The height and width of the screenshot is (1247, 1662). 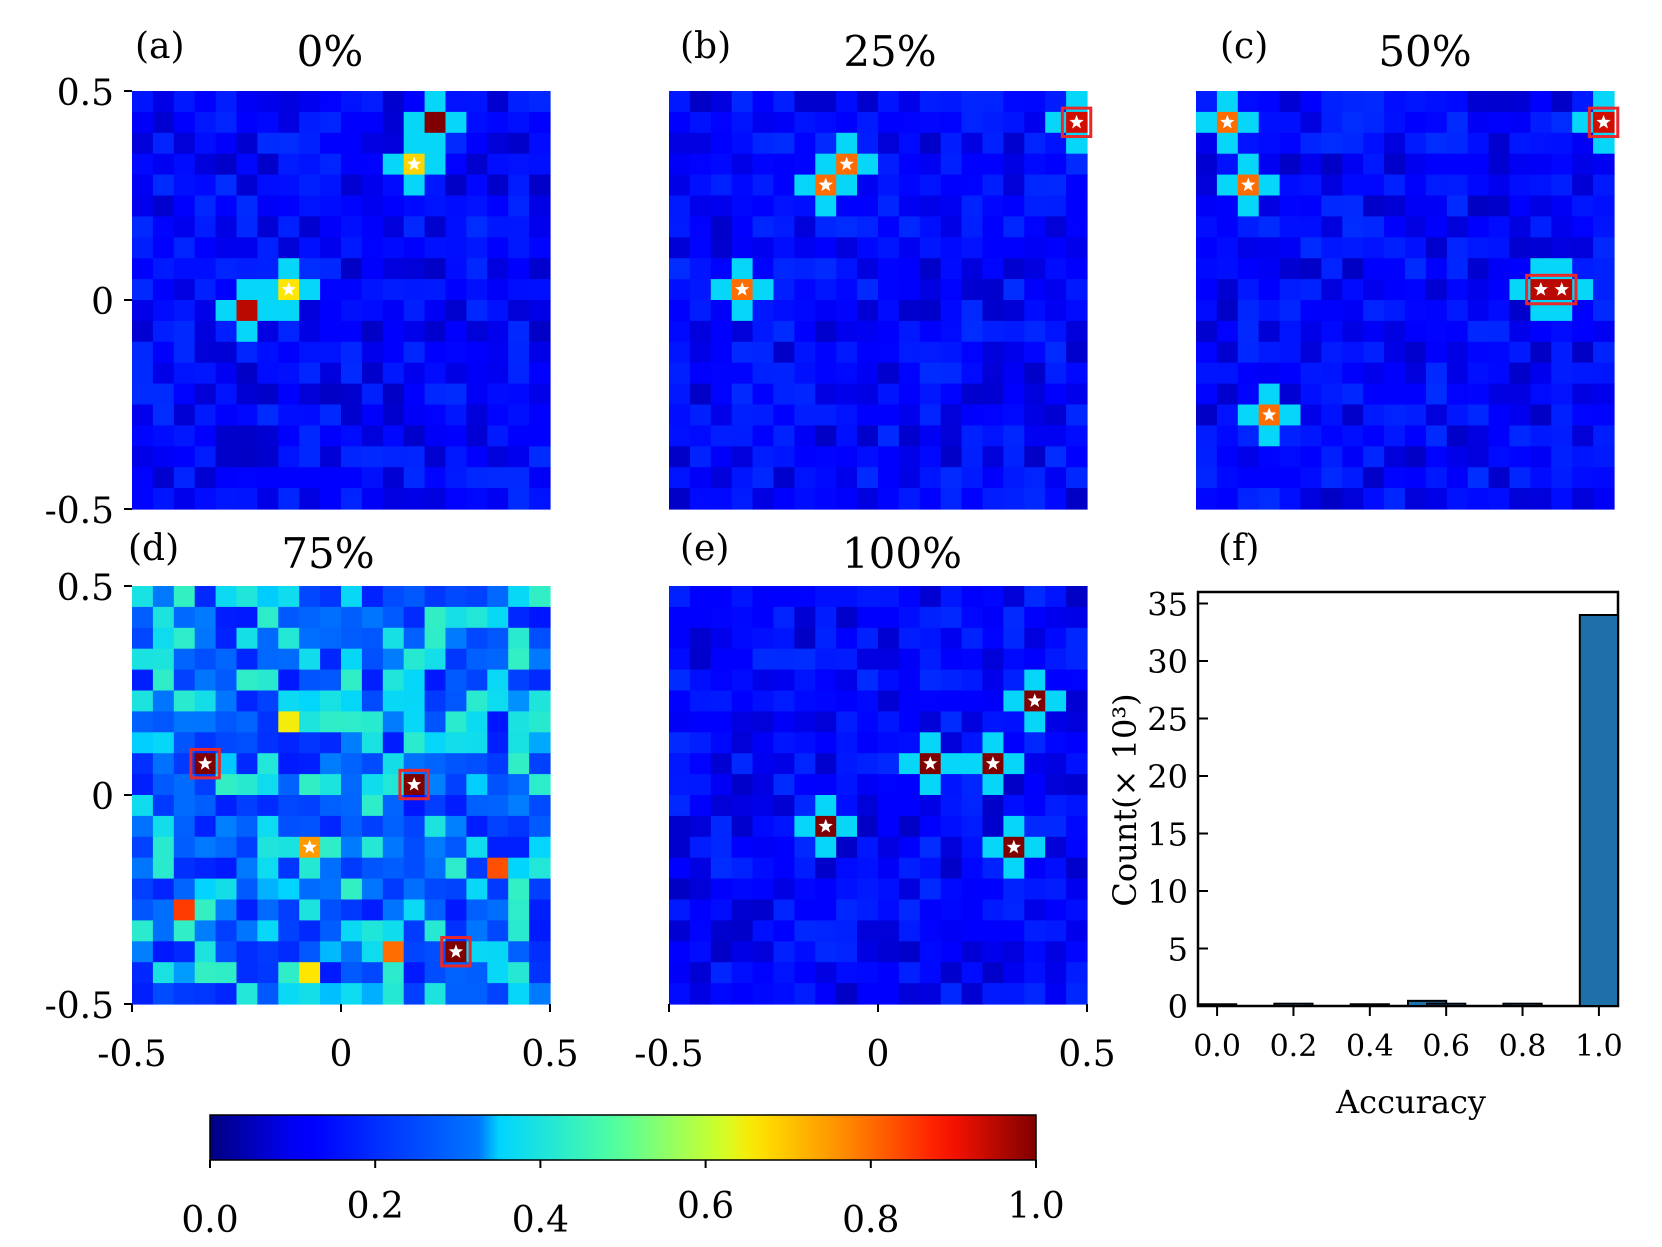 What do you see at coordinates (705, 46) in the screenshot?
I see `panel-label-b: (b)` at bounding box center [705, 46].